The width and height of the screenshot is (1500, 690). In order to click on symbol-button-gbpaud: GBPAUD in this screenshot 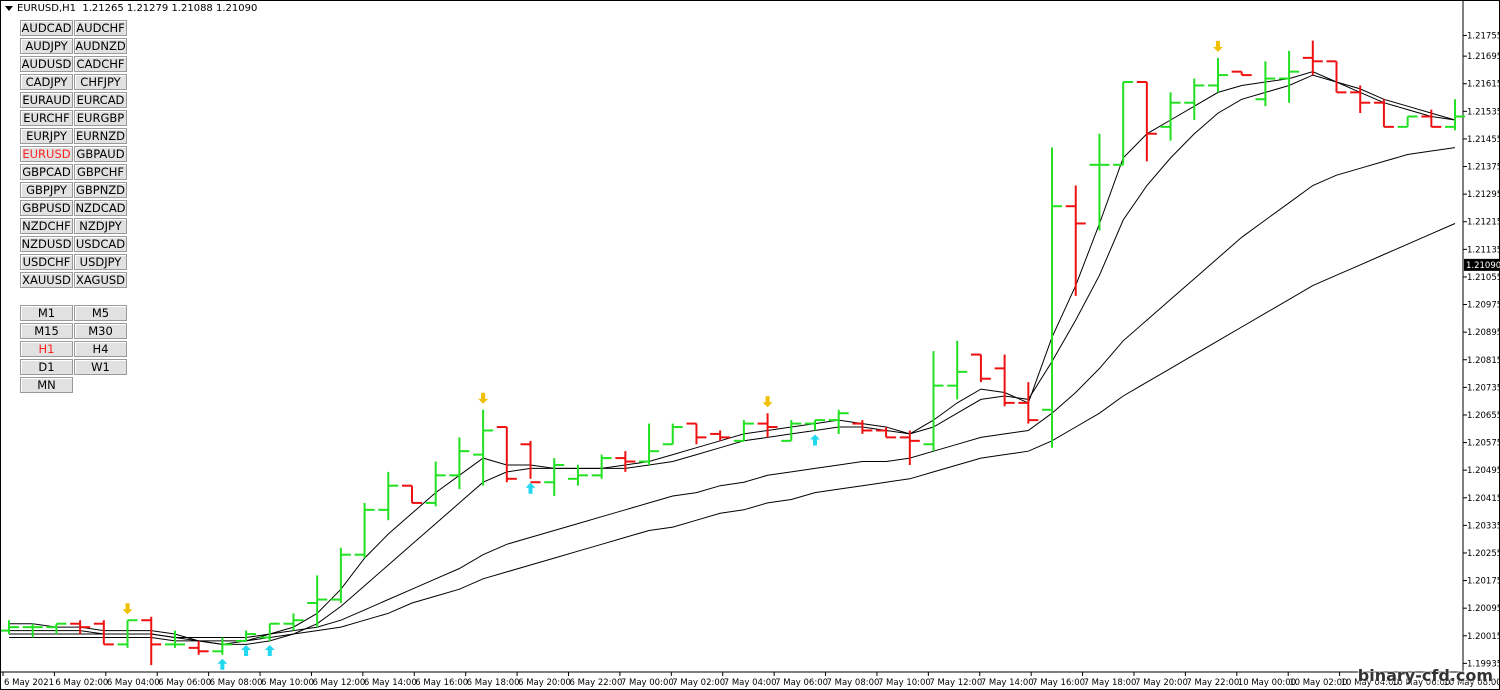, I will do `click(100, 154)`.